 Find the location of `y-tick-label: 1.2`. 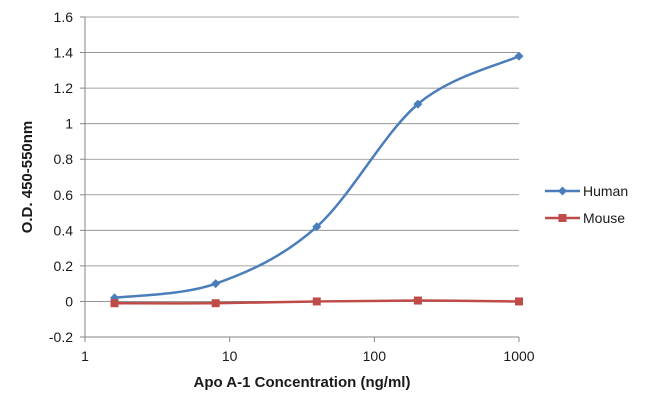

y-tick-label: 1.2 is located at coordinates (64, 88).